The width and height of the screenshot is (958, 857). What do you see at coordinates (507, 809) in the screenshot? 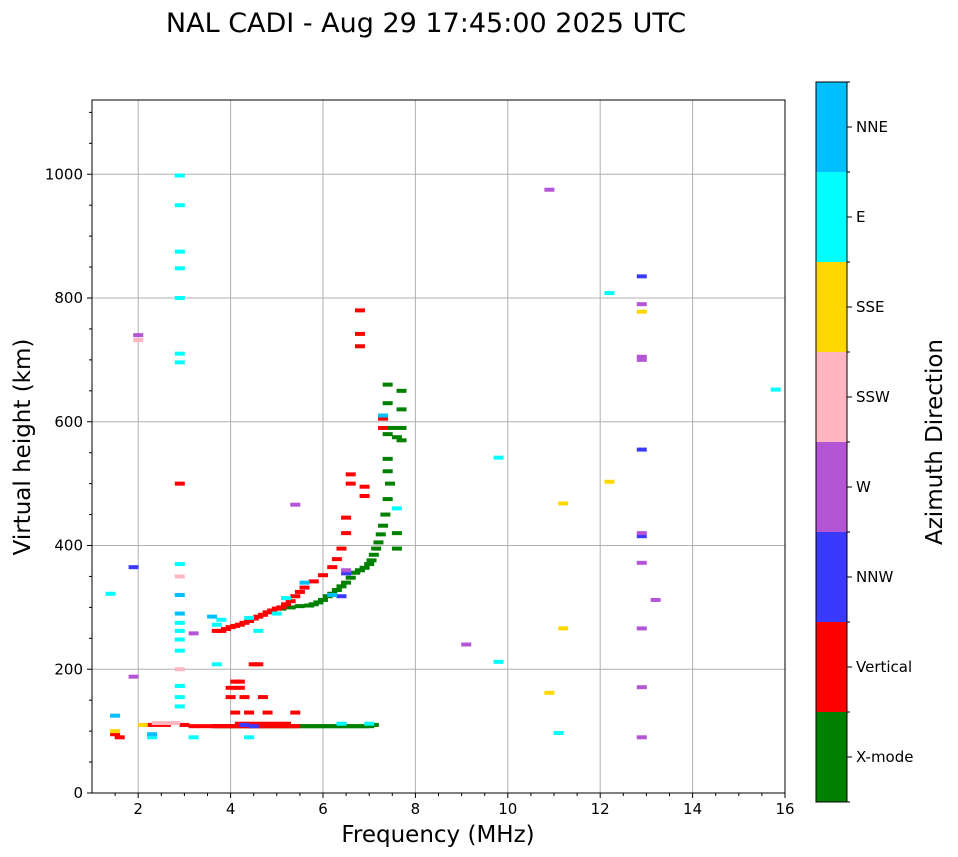
I see `x-tick-label: 10` at bounding box center [507, 809].